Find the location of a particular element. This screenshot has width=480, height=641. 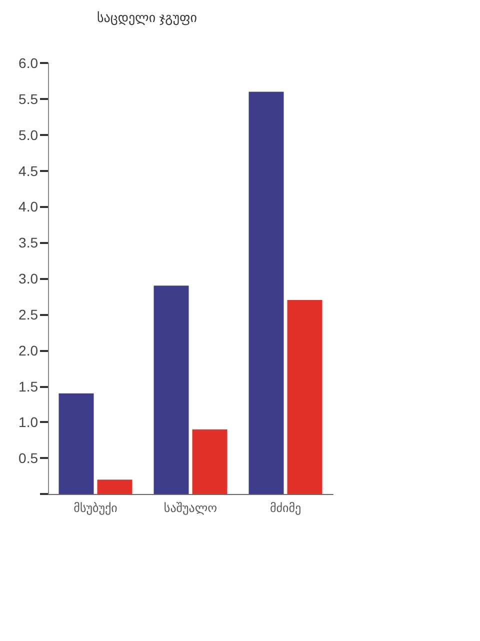

y-tick-label: 1.5 is located at coordinates (28, 386).